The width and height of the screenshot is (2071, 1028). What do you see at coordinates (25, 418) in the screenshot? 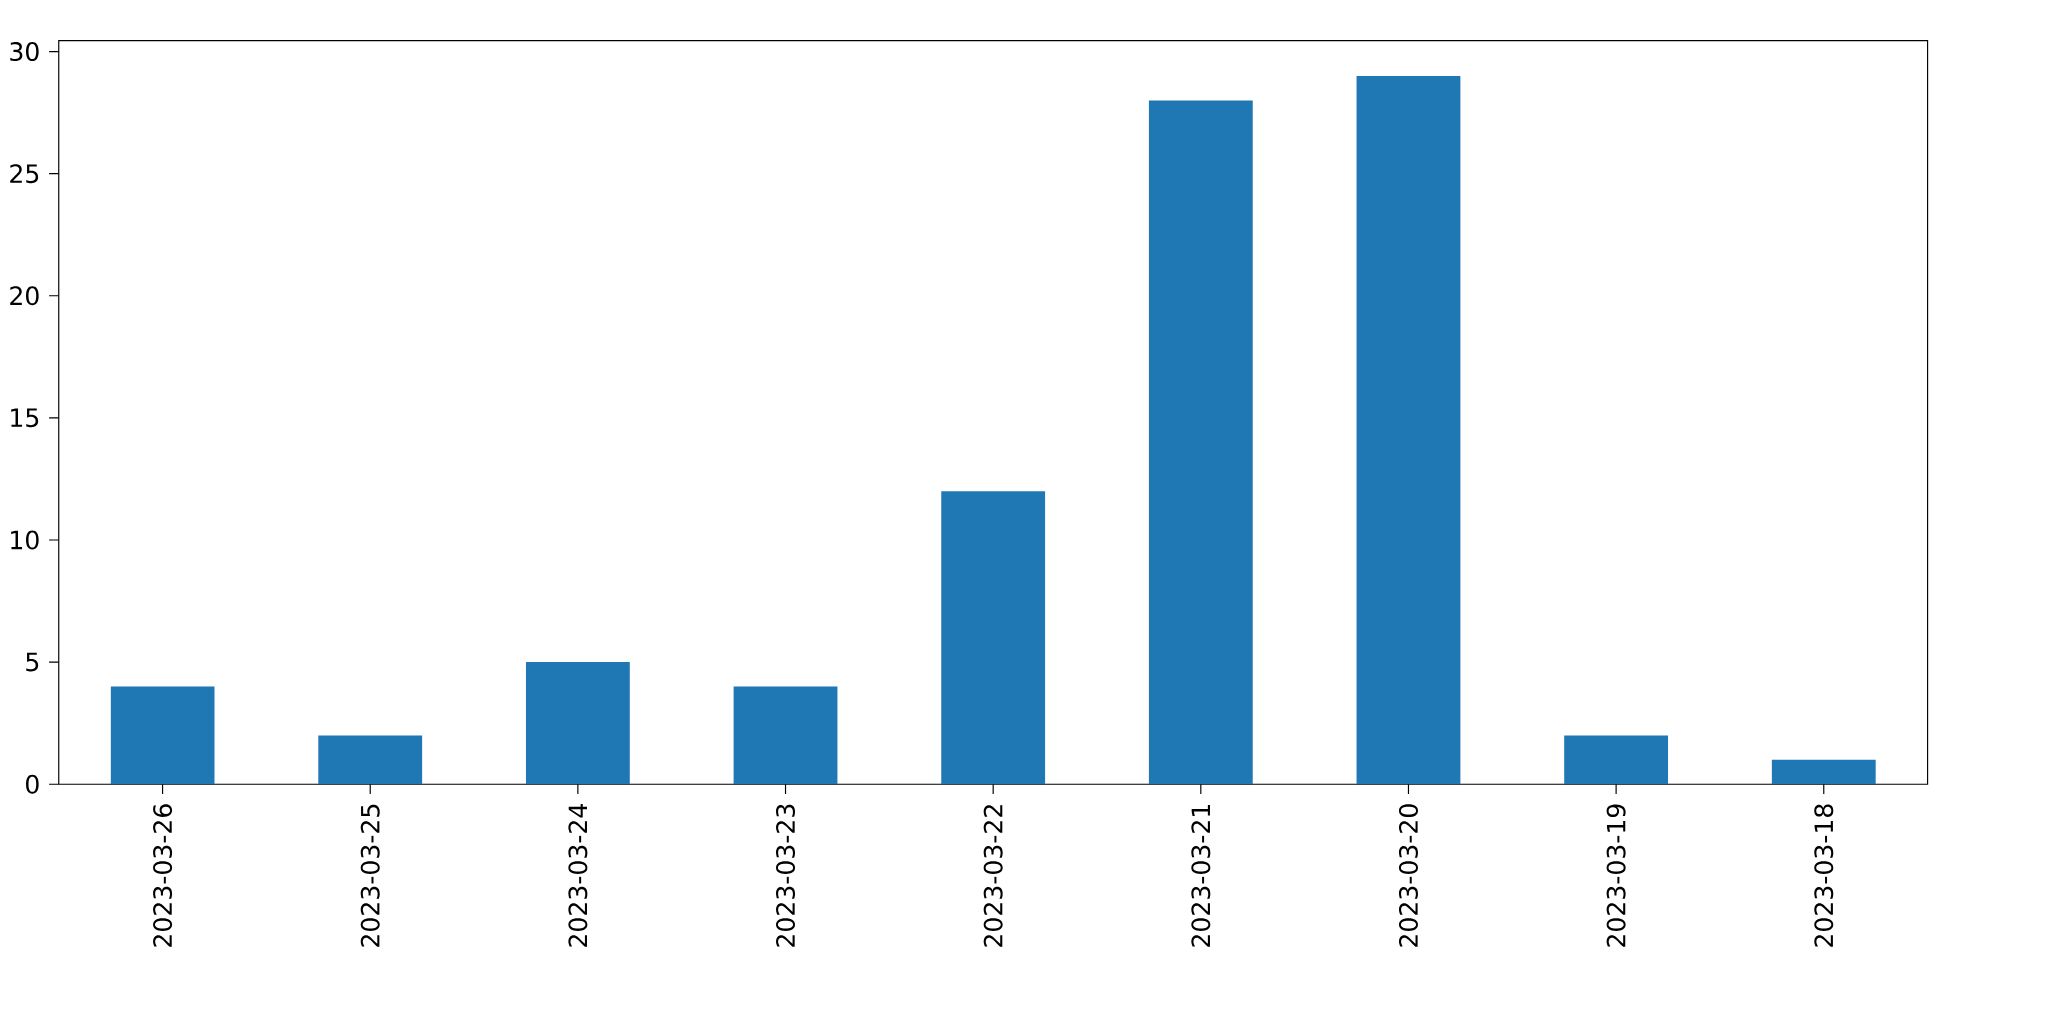
I see `y-tick-label: 15` at bounding box center [25, 418].